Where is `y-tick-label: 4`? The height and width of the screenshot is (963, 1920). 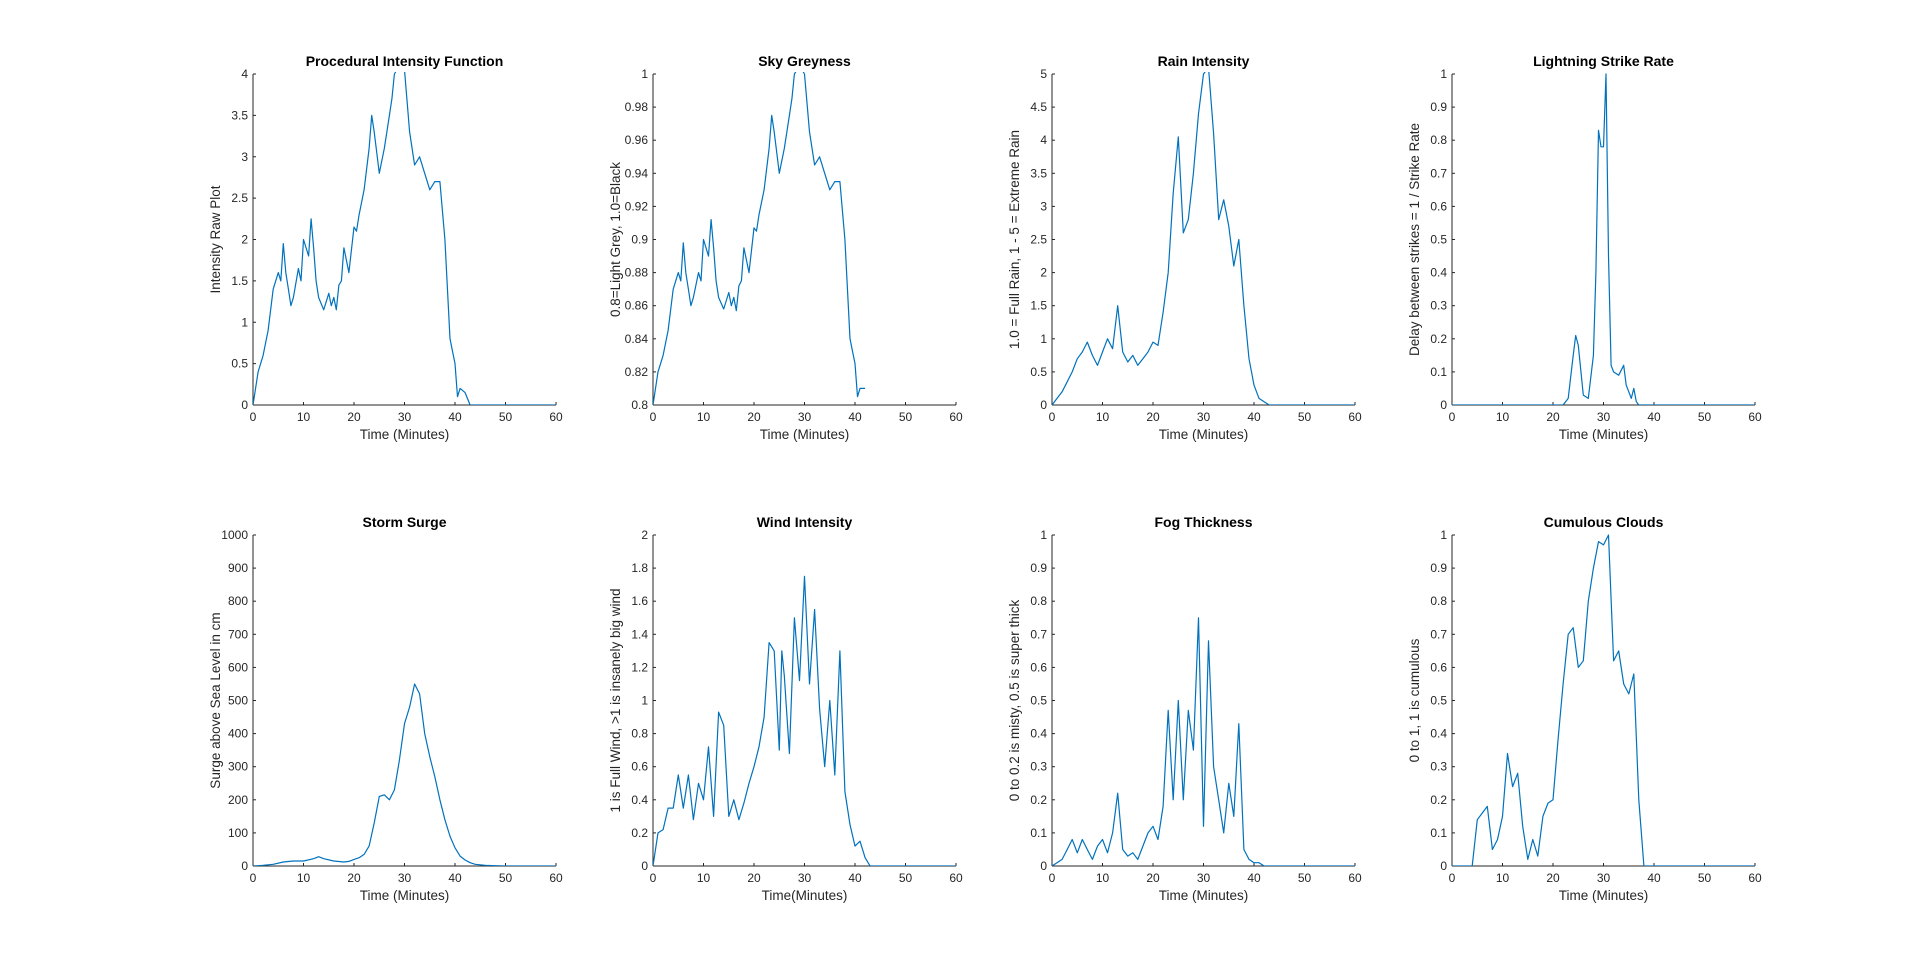 y-tick-label: 4 is located at coordinates (244, 74).